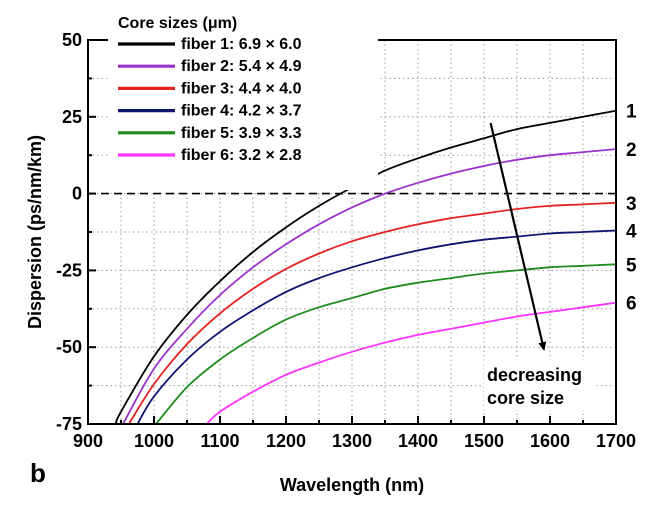  What do you see at coordinates (518, 237) in the screenshot?
I see `decreasing-arrow` at bounding box center [518, 237].